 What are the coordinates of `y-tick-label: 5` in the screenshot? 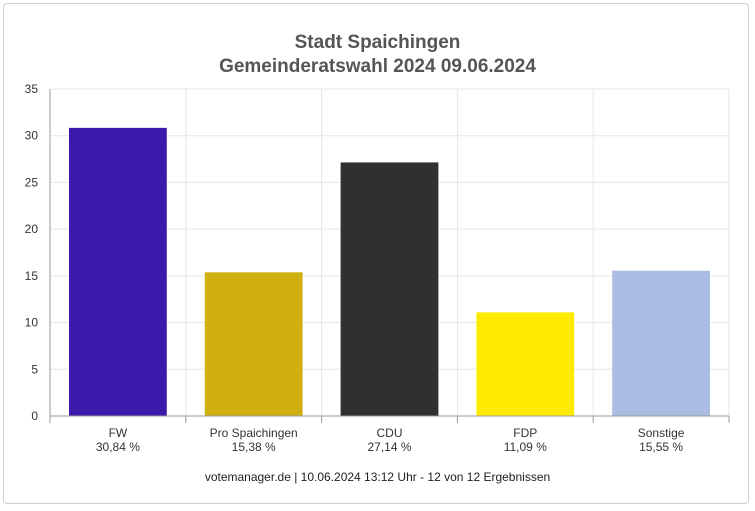 It's located at (34, 369).